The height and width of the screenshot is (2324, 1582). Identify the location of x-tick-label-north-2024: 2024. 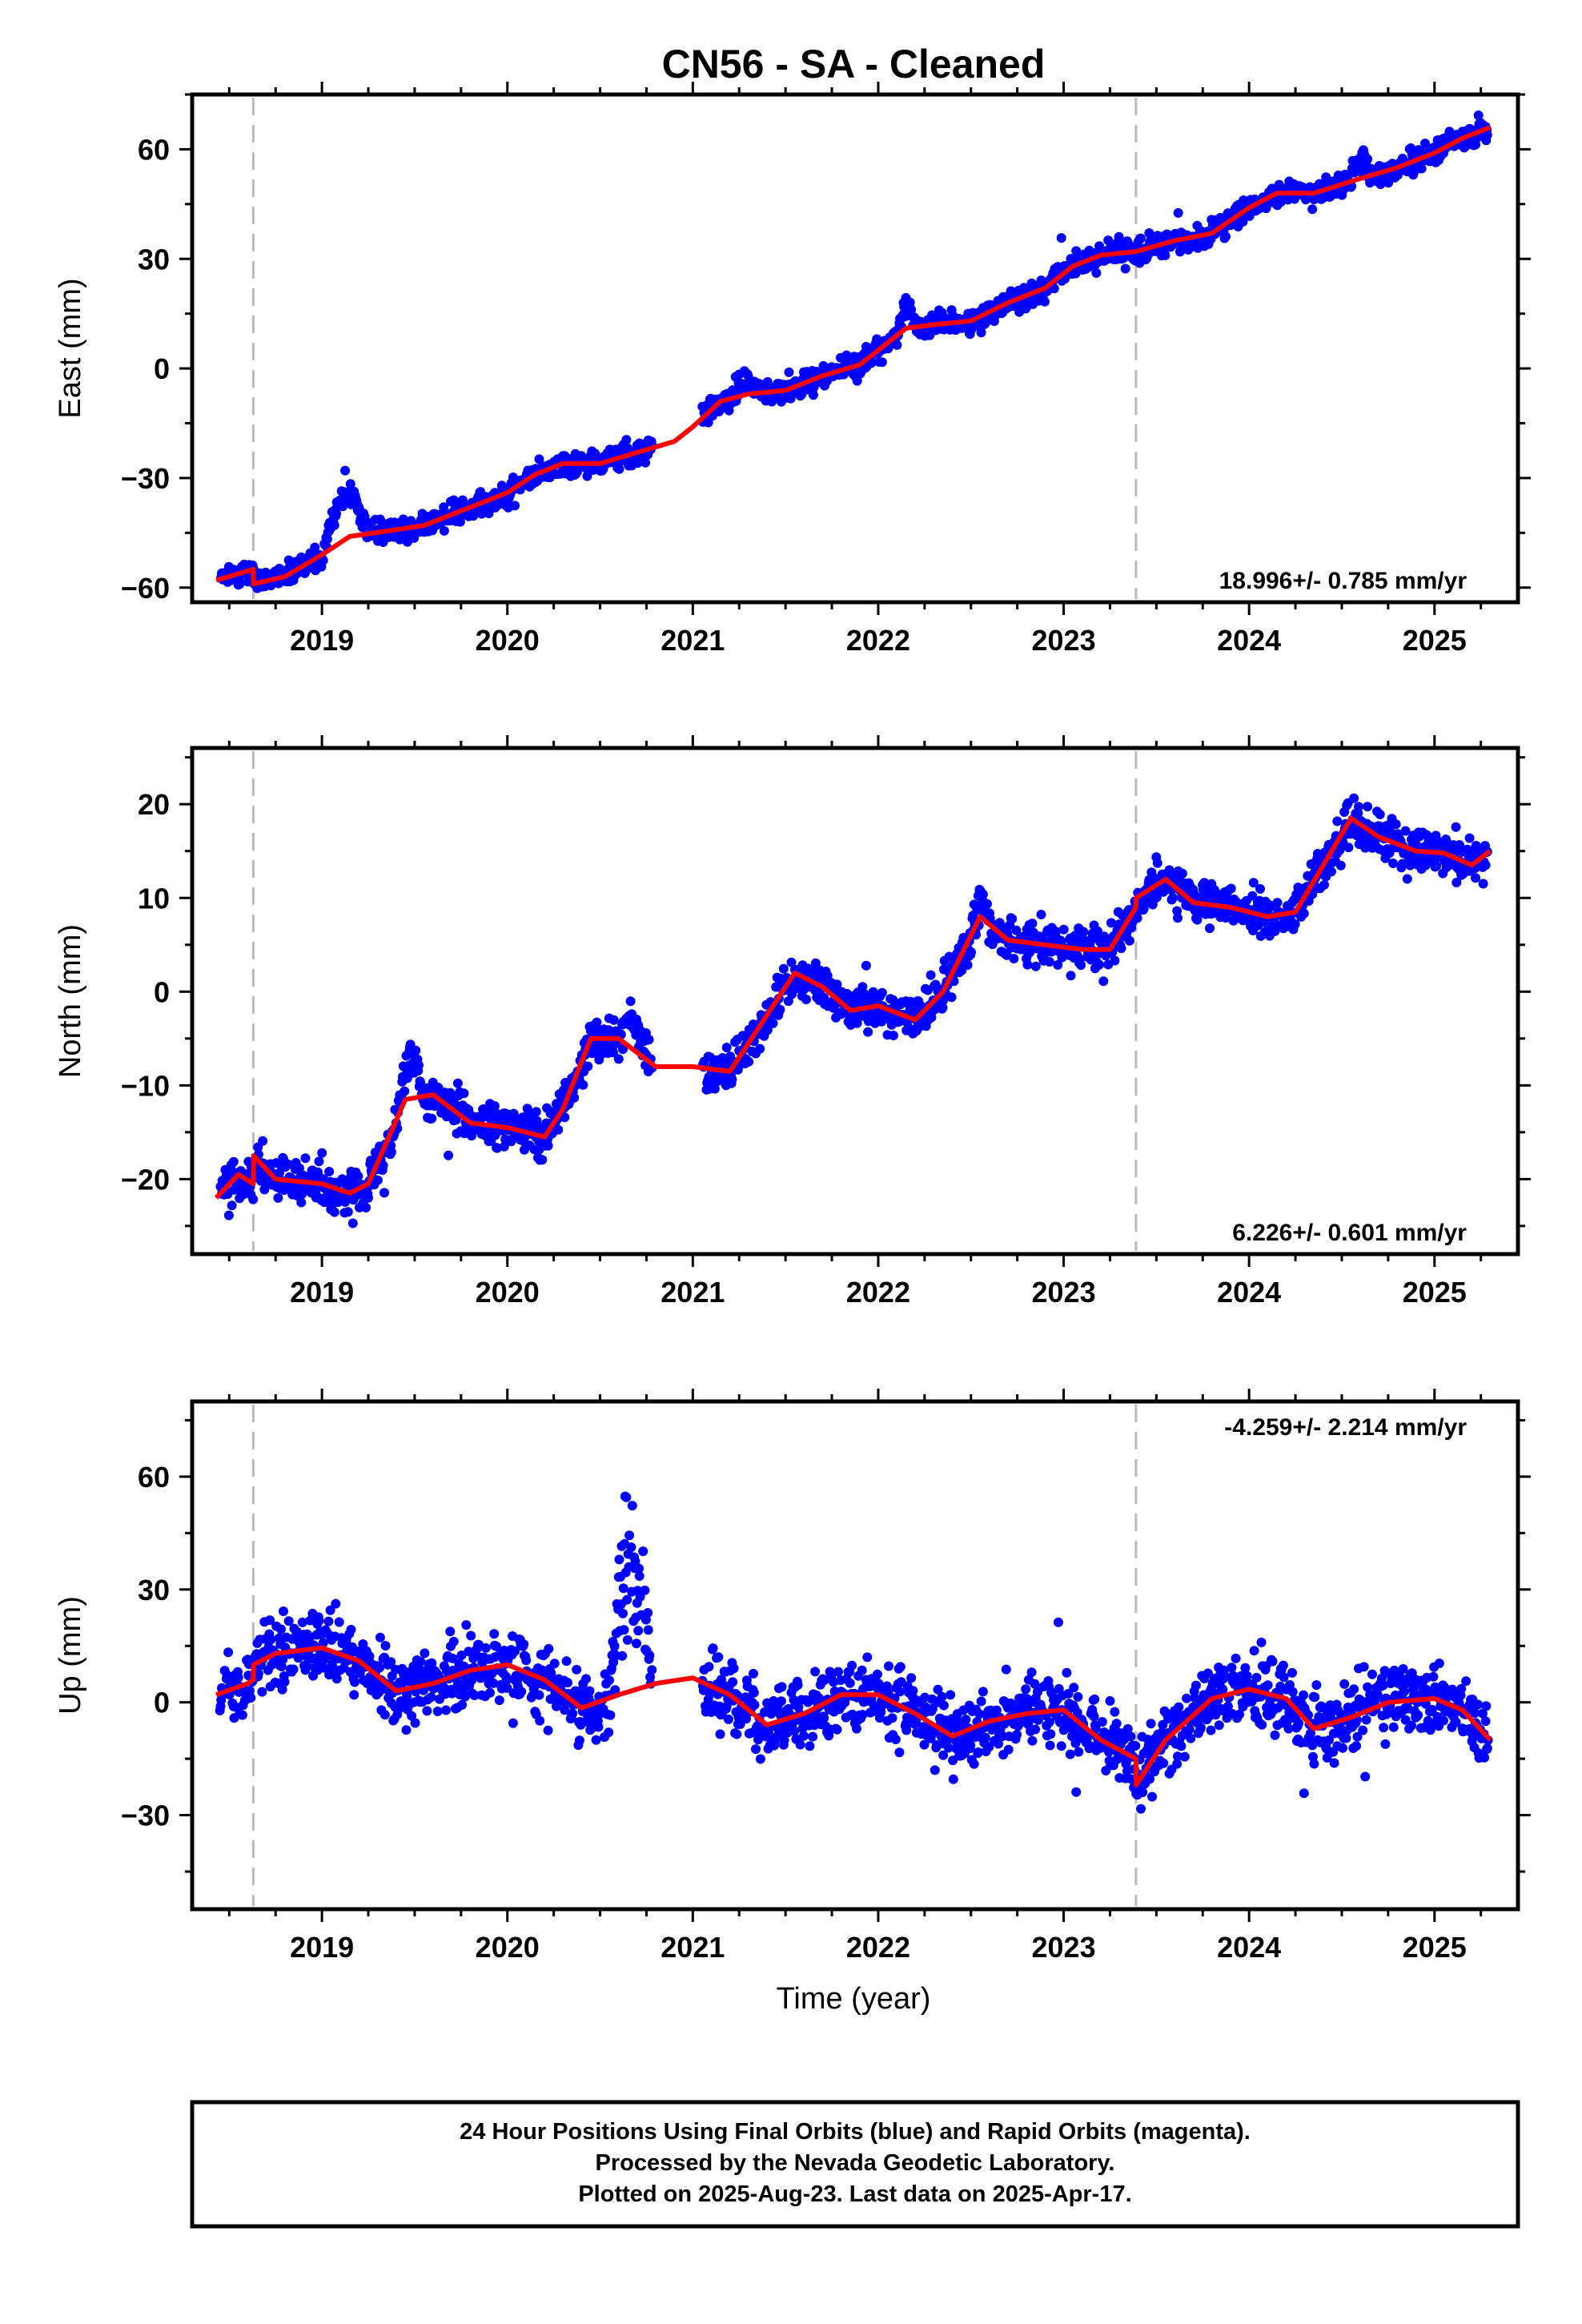
(1249, 1292).